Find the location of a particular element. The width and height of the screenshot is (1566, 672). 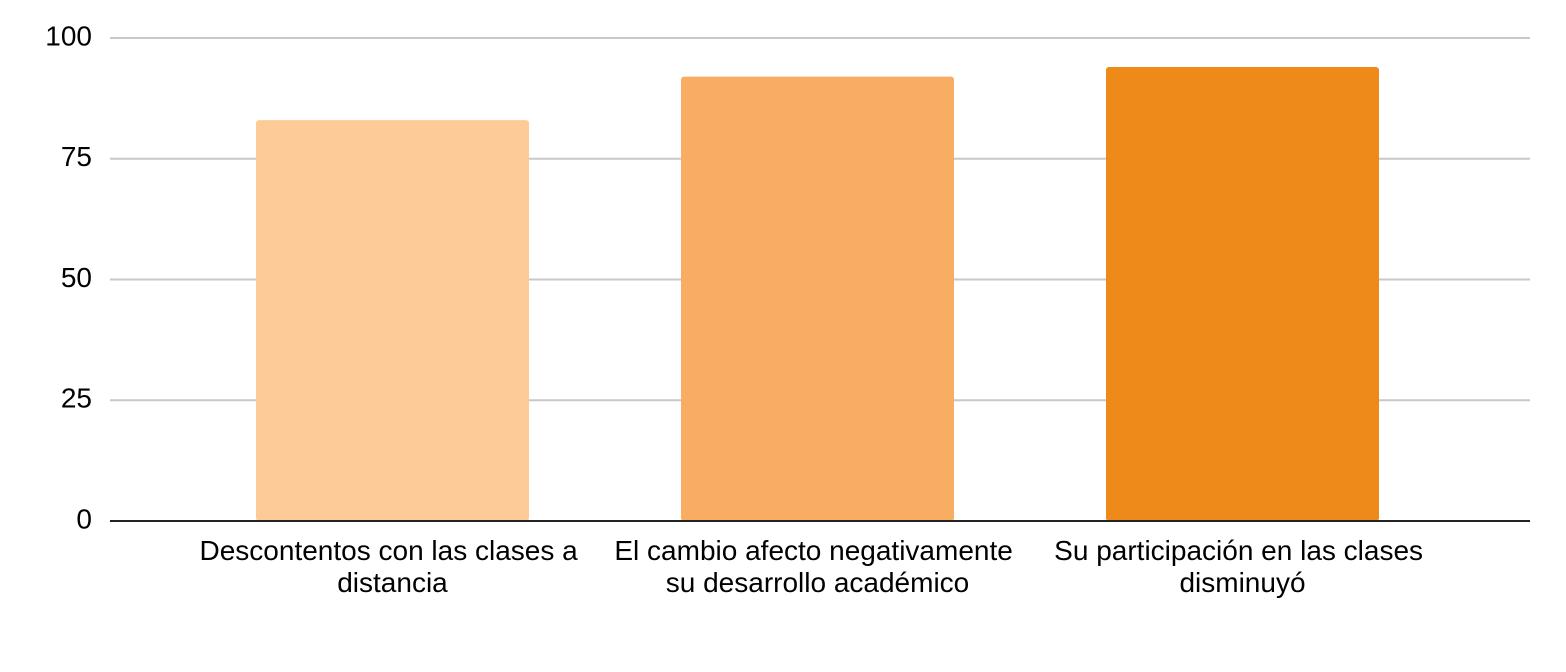

y-tick-label: 50 is located at coordinates (76, 277).